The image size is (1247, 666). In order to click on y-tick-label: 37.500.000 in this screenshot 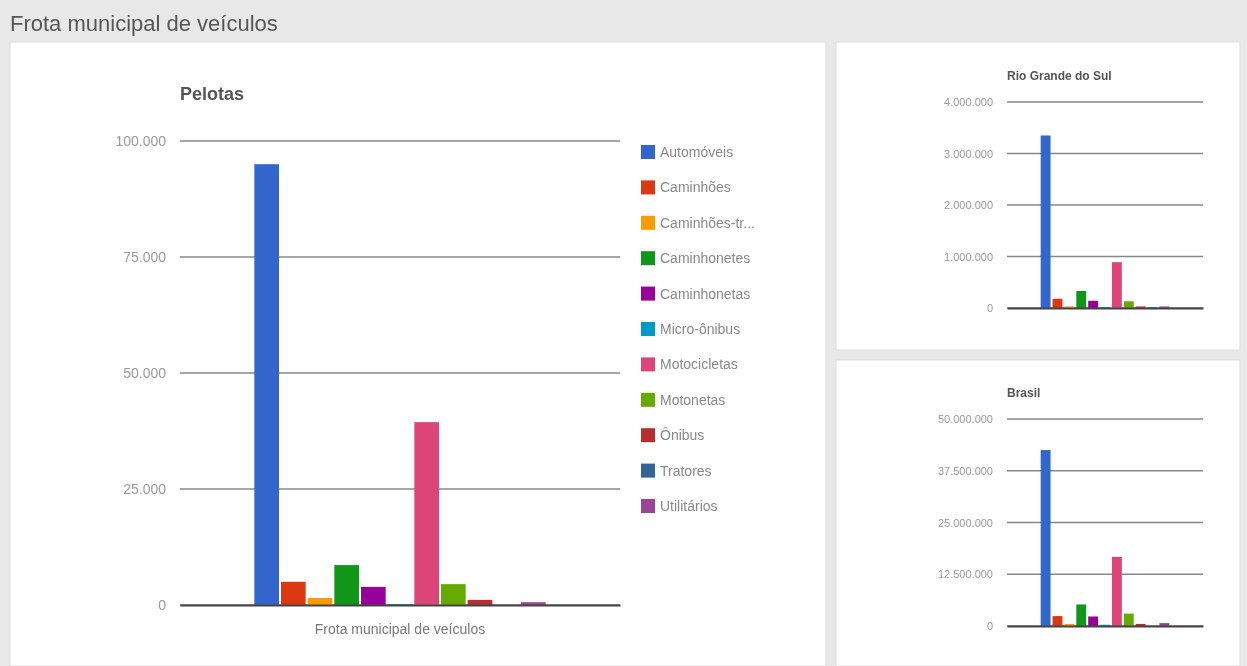, I will do `click(965, 470)`.